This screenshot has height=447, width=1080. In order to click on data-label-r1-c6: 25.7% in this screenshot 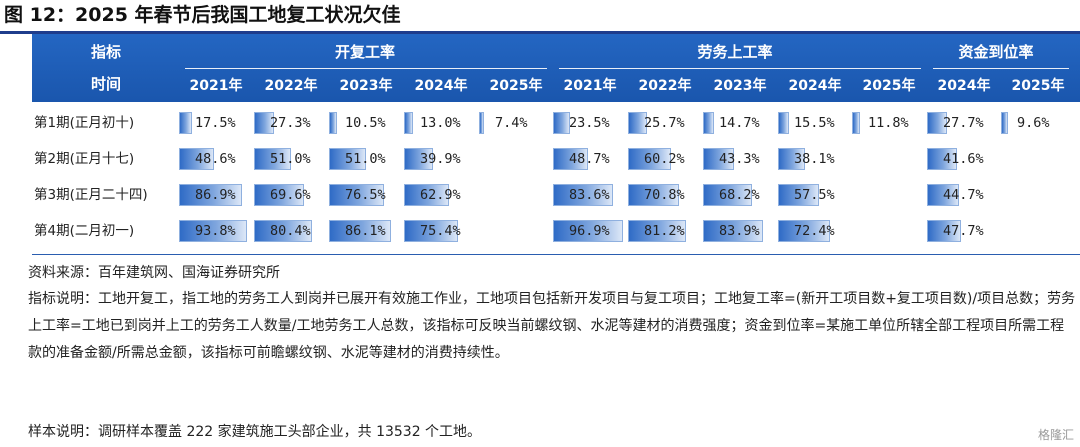, I will do `click(664, 123)`.